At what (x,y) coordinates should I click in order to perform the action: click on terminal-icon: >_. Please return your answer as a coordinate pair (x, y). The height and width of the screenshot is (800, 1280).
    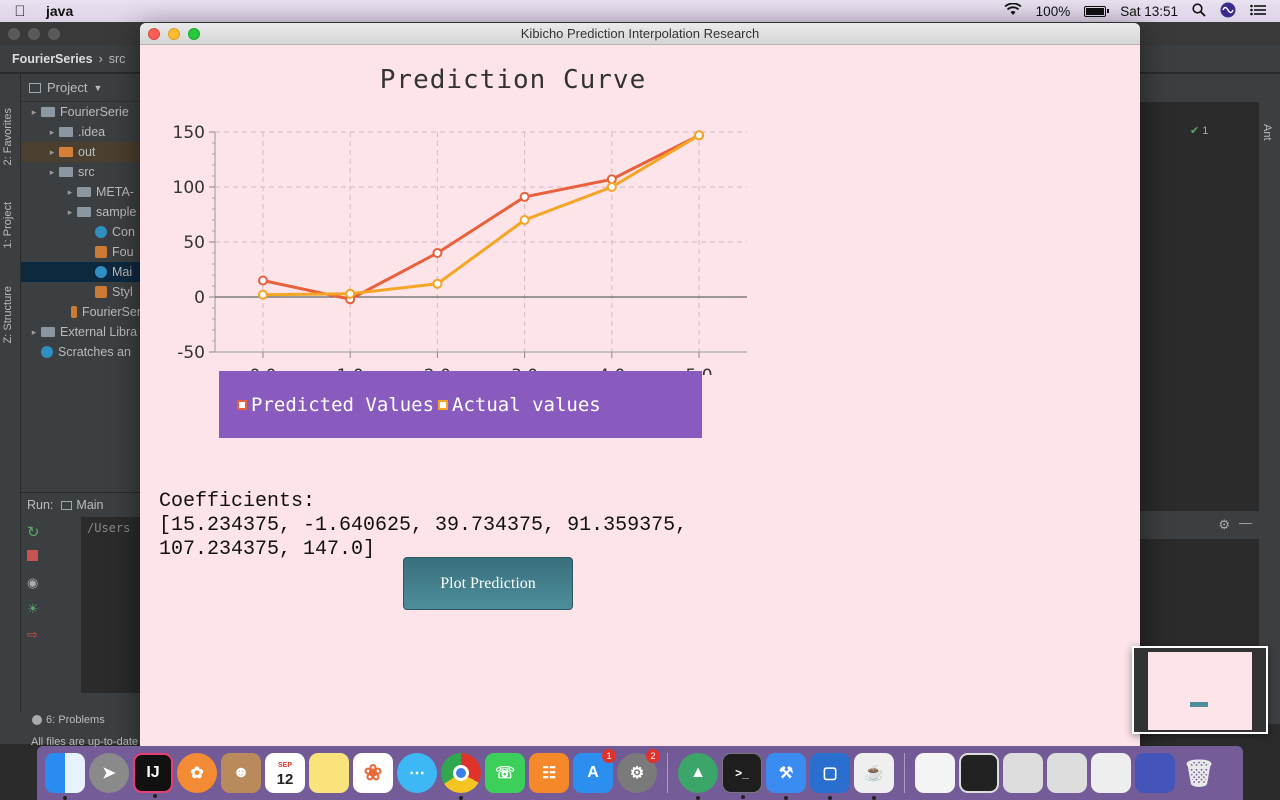
    Looking at the image, I should click on (742, 776).